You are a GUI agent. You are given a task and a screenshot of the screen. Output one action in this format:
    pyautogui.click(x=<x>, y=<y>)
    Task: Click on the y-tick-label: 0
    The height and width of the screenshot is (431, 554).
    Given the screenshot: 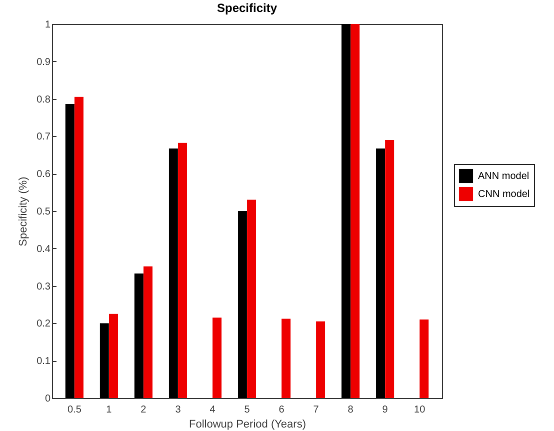 What is the action you would take?
    pyautogui.click(x=47, y=399)
    